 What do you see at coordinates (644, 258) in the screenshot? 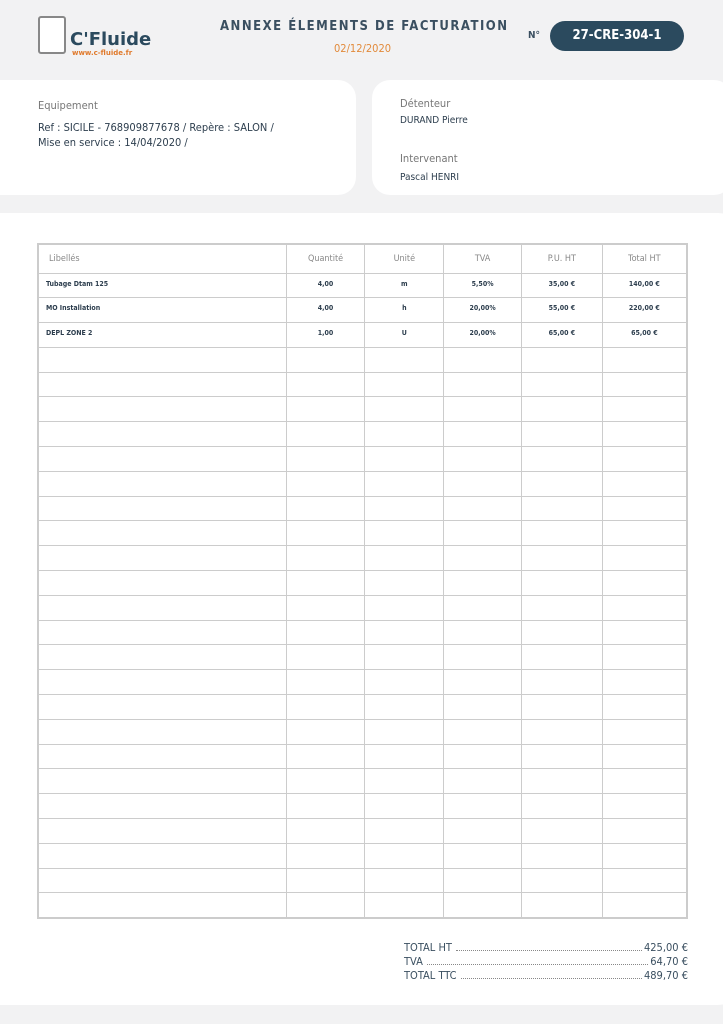
I see `column-header: Total HT` at bounding box center [644, 258].